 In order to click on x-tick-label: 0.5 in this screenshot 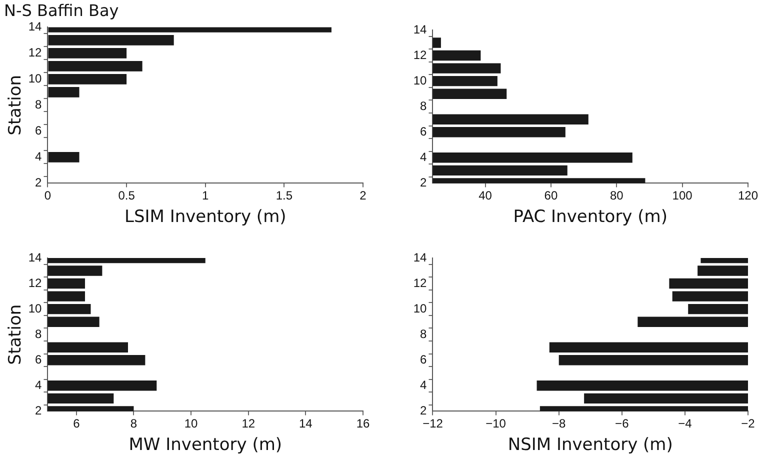, I will do `click(127, 195)`.